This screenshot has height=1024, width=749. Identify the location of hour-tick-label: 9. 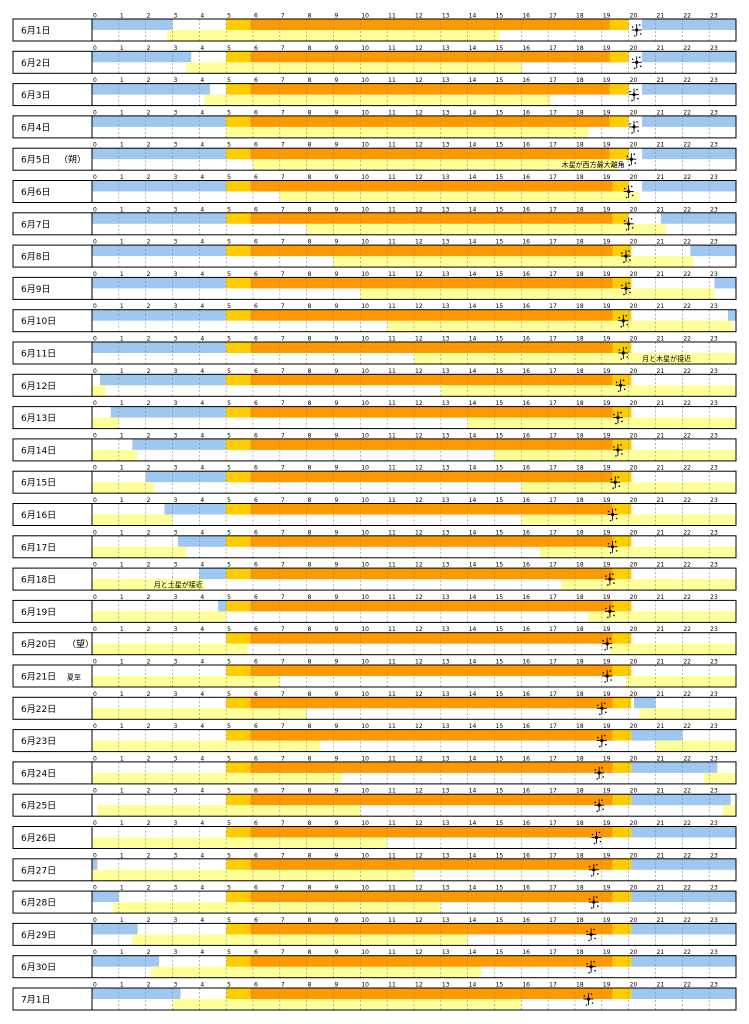
(337, 339).